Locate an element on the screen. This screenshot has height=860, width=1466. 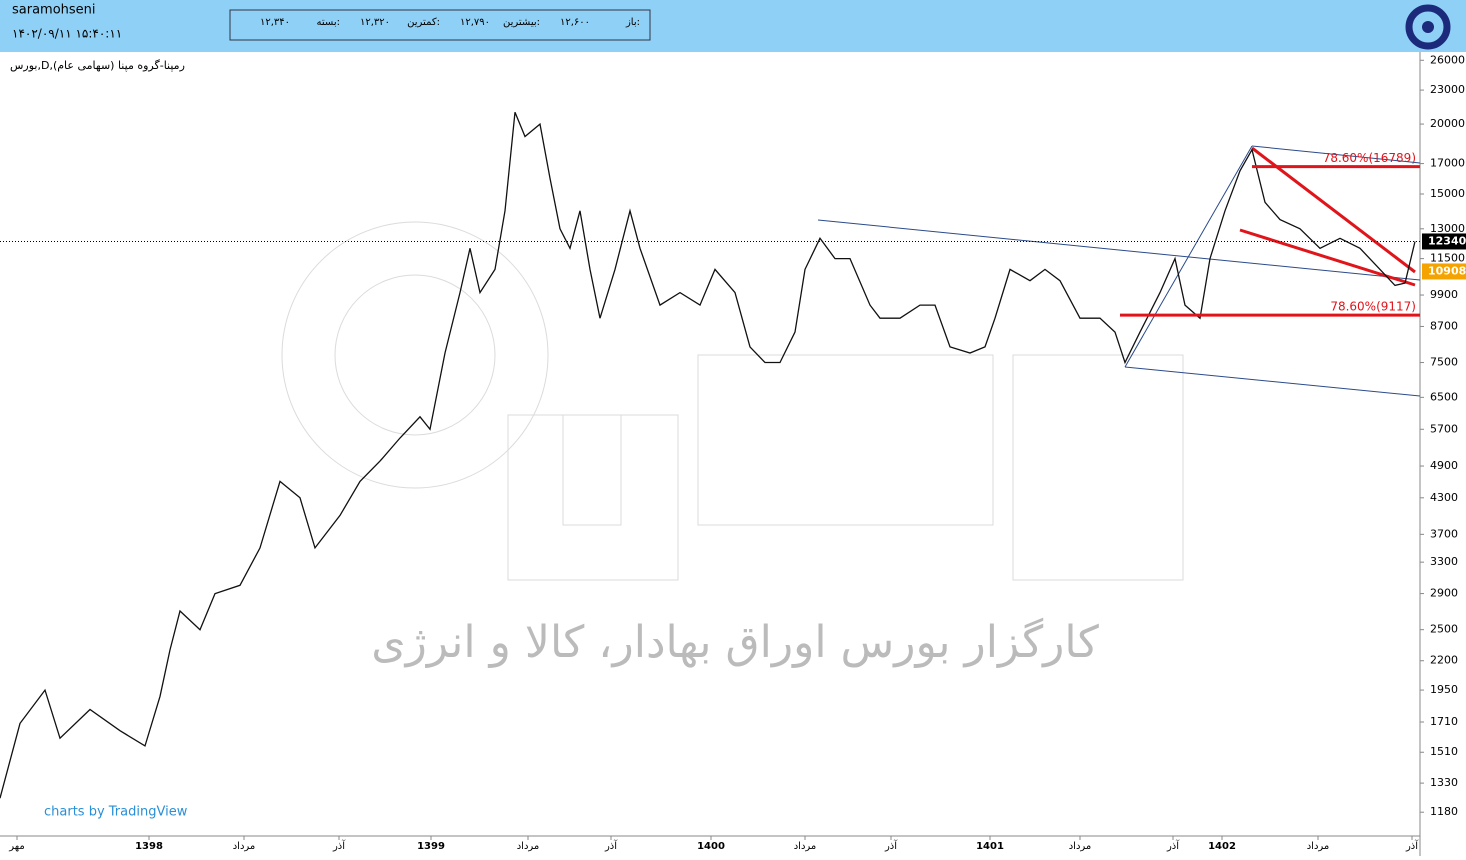
user-name: saramohseni is located at coordinates (54, 10).